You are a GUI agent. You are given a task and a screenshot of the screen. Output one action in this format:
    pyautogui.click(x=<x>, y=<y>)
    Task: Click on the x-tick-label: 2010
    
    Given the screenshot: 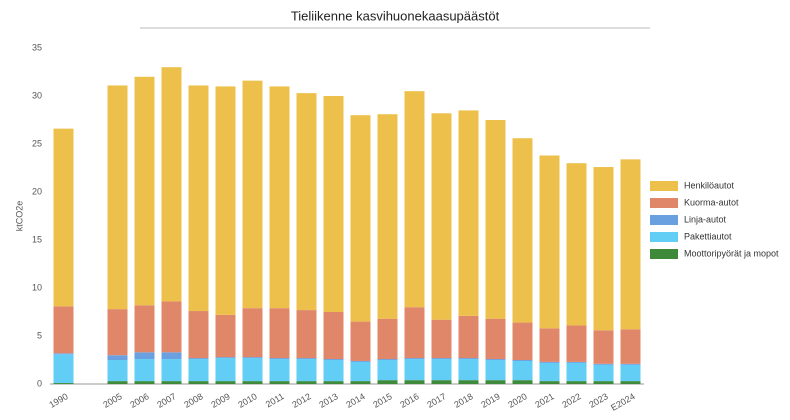 What is the action you would take?
    pyautogui.click(x=247, y=400)
    